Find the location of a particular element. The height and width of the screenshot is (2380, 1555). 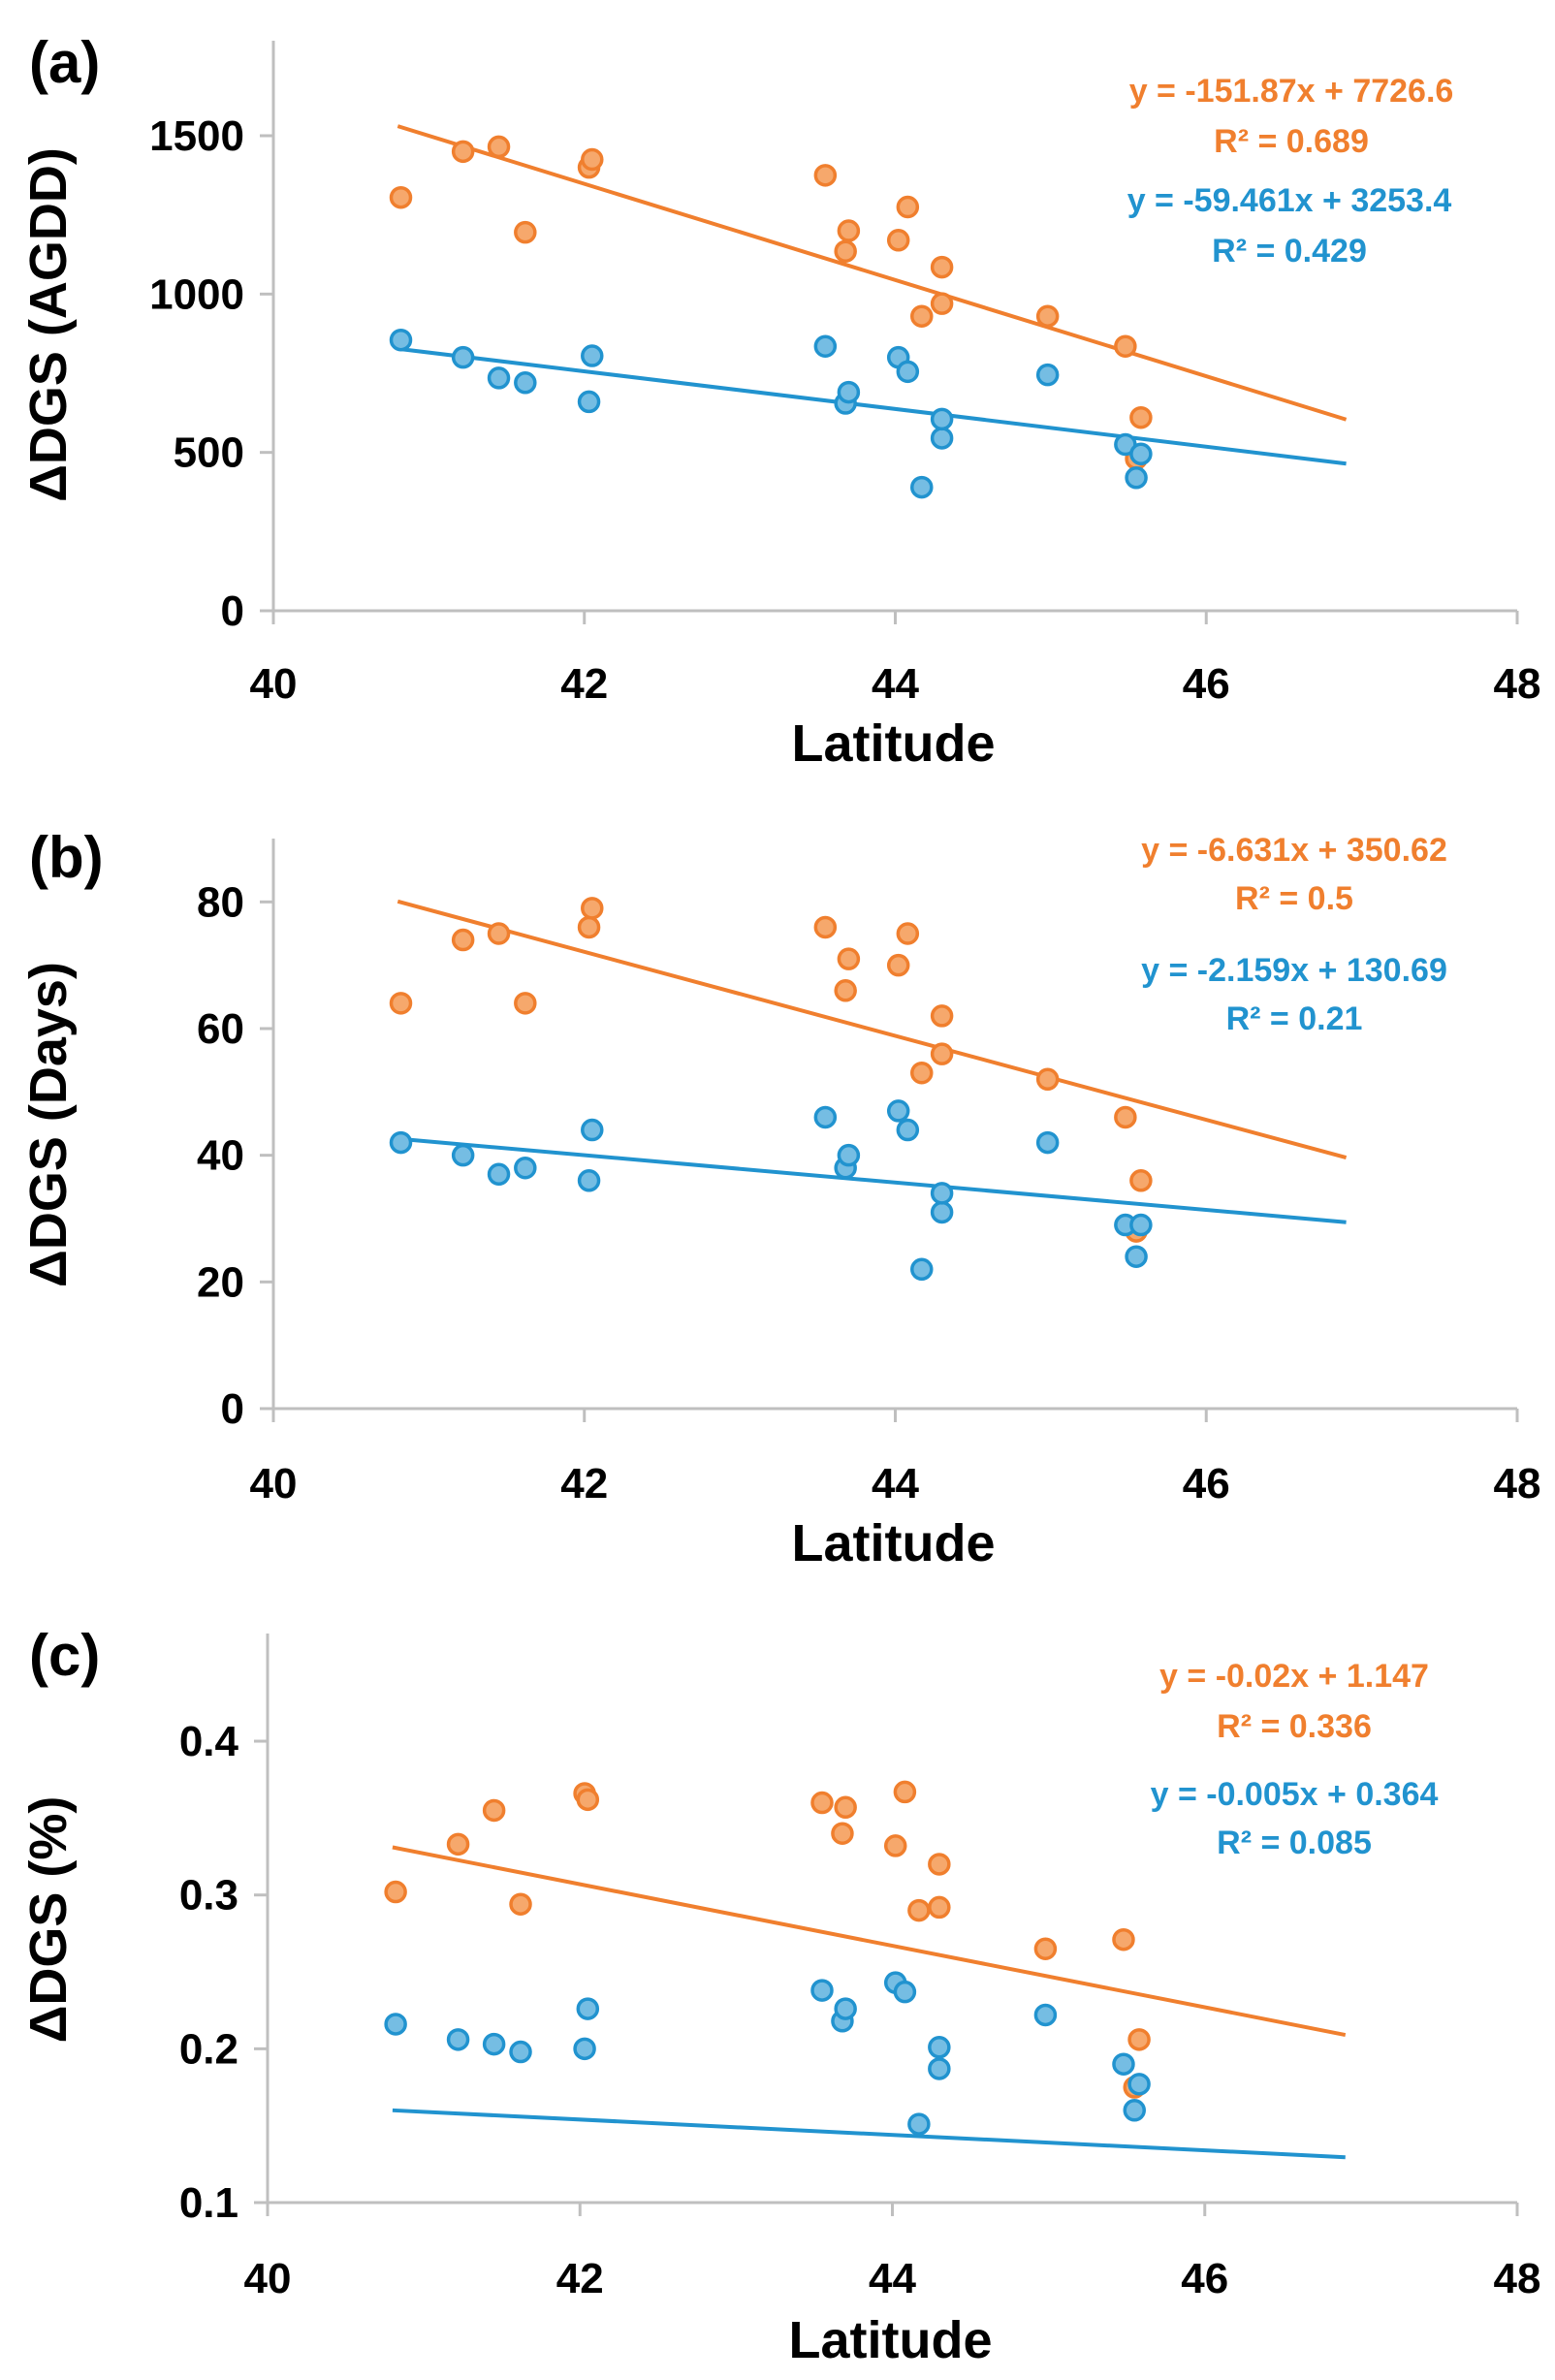

y-tick-label: 20 is located at coordinates (220, 1282).